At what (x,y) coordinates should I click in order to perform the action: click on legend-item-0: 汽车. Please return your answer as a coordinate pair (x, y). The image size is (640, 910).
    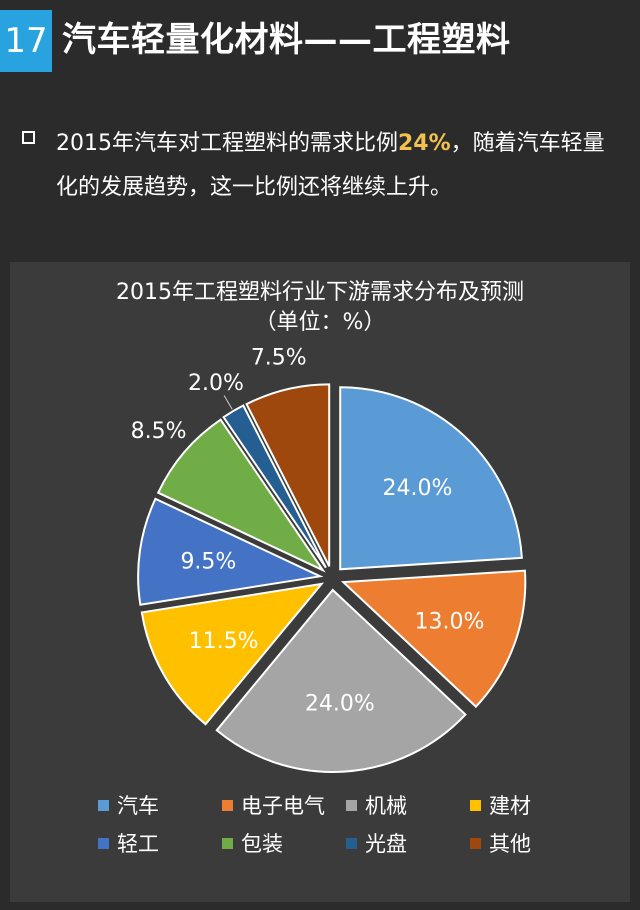
    Looking at the image, I should click on (128, 805).